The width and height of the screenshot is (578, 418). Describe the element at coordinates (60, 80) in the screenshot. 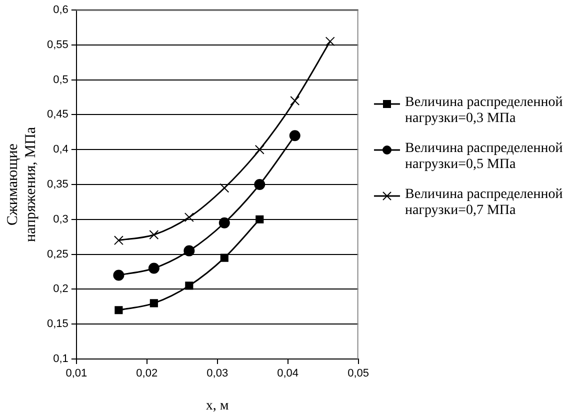

I see `y-tick-label: 0,5` at that location.